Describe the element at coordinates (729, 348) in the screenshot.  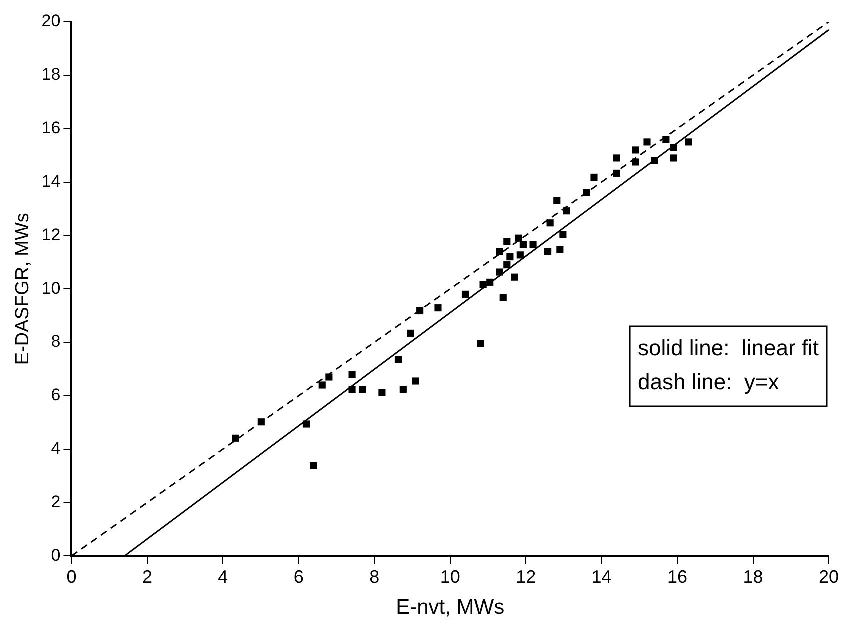
I see `annotation: solid line: linear fit` at that location.